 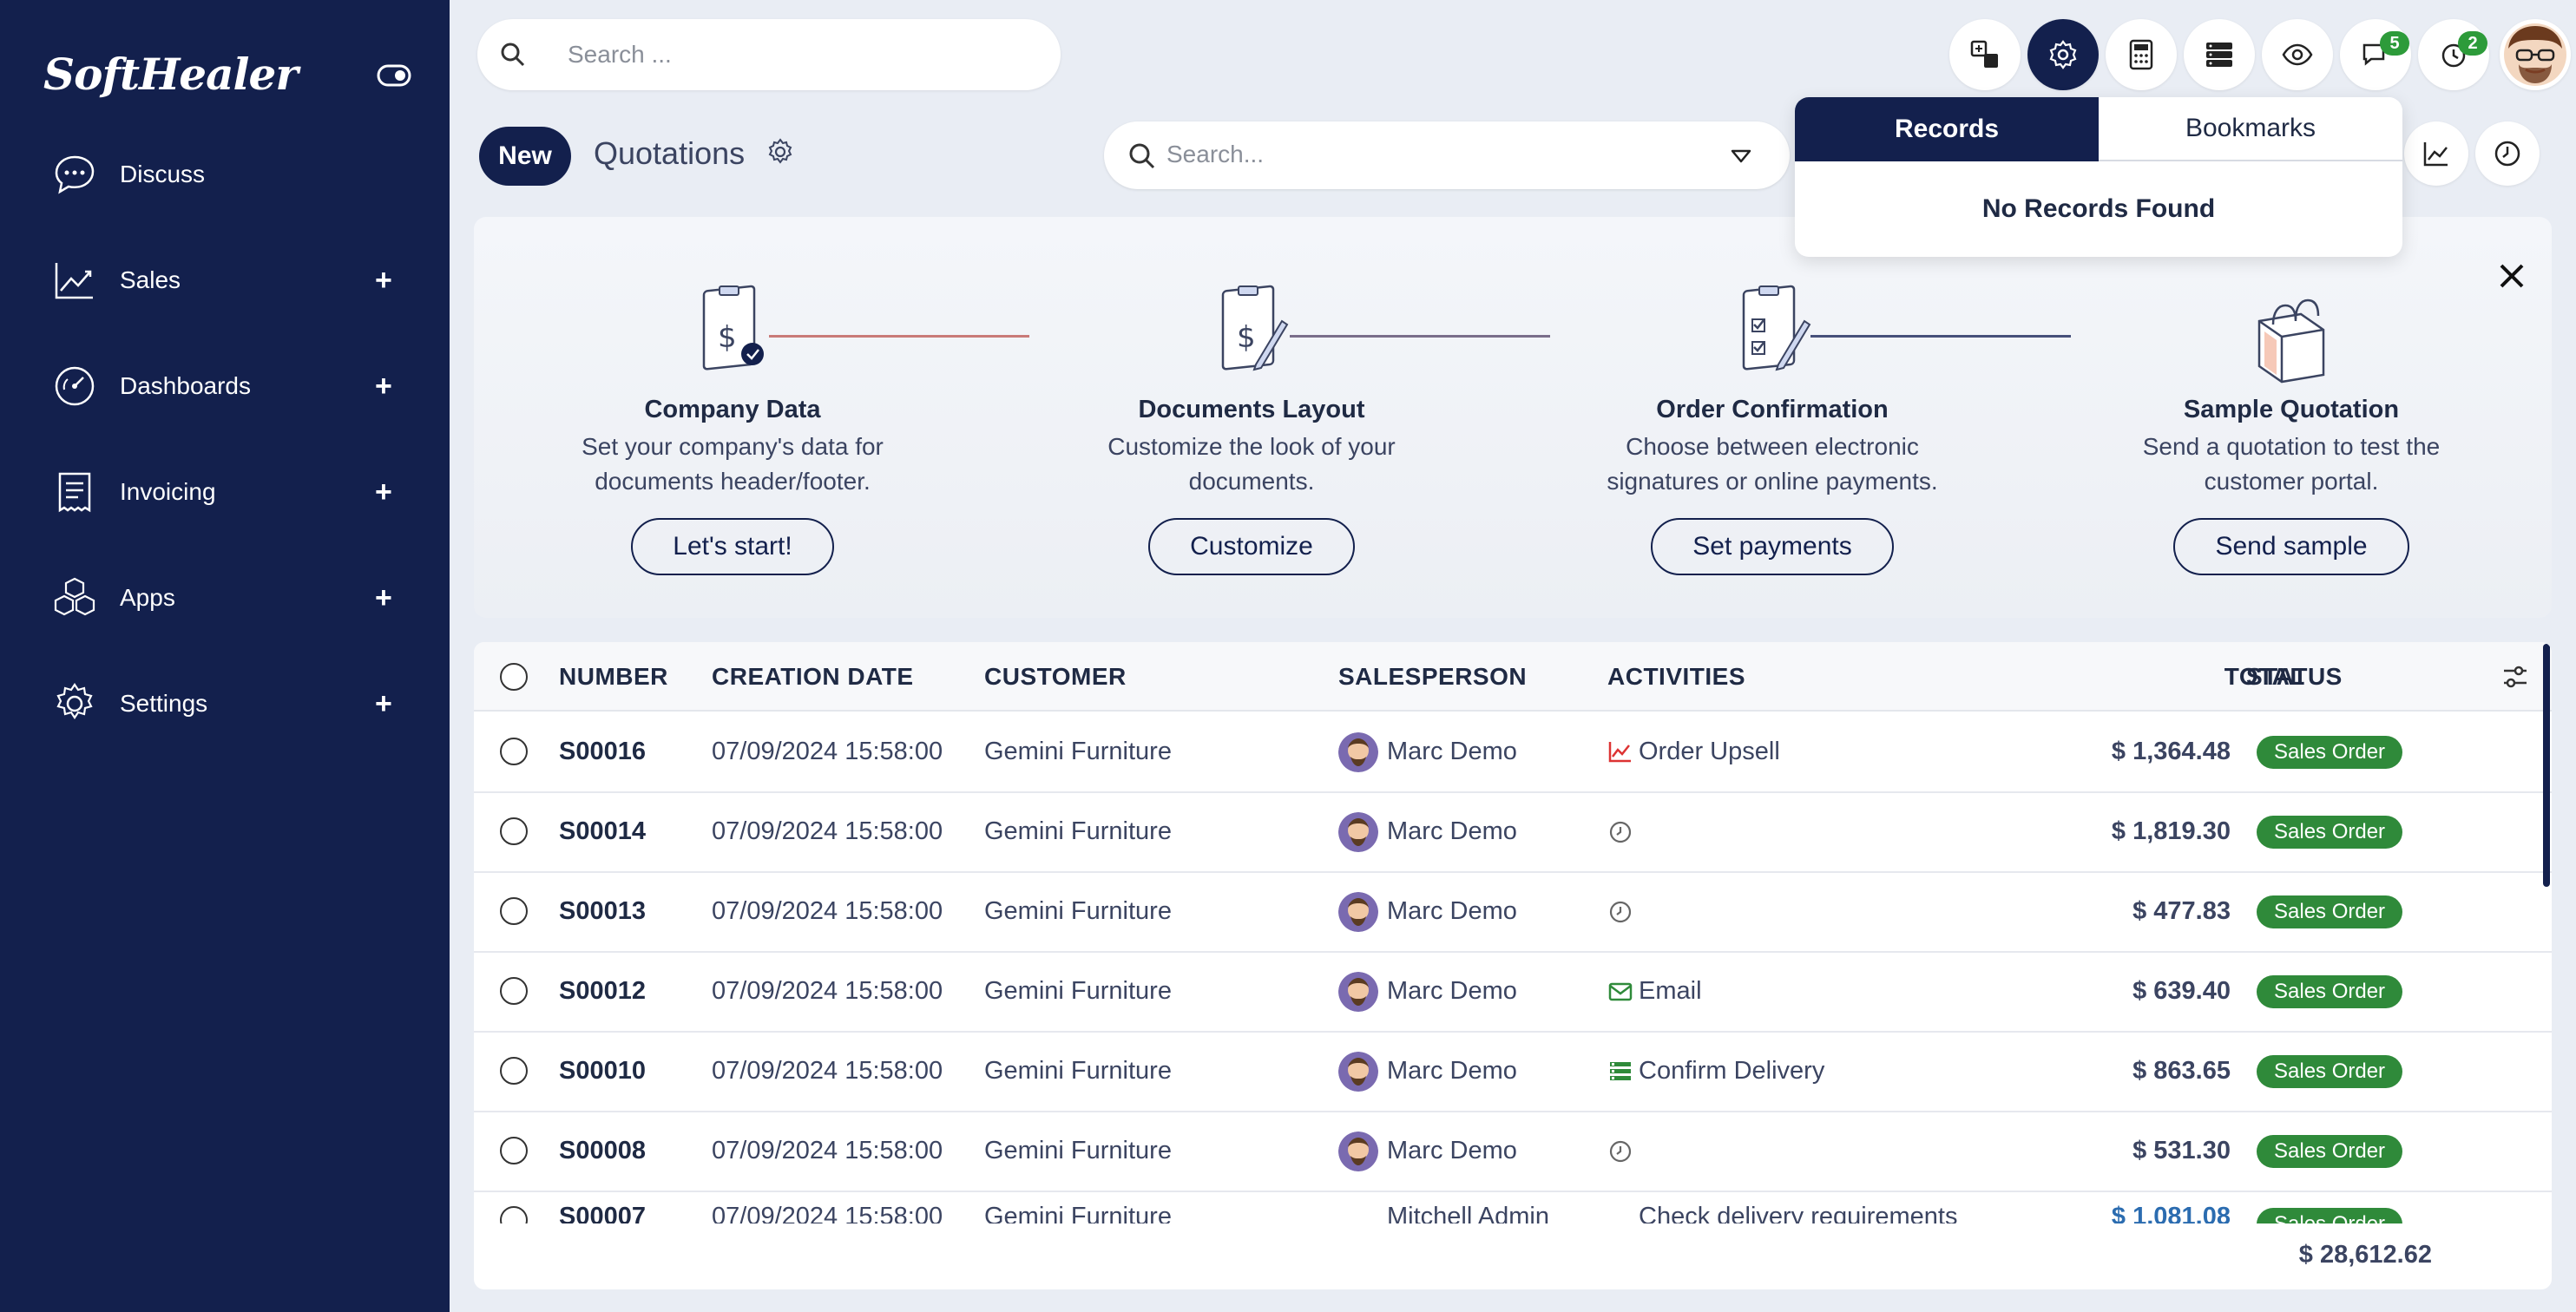 What do you see at coordinates (225, 598) in the screenshot?
I see `sidebar-item-apps: Apps +` at bounding box center [225, 598].